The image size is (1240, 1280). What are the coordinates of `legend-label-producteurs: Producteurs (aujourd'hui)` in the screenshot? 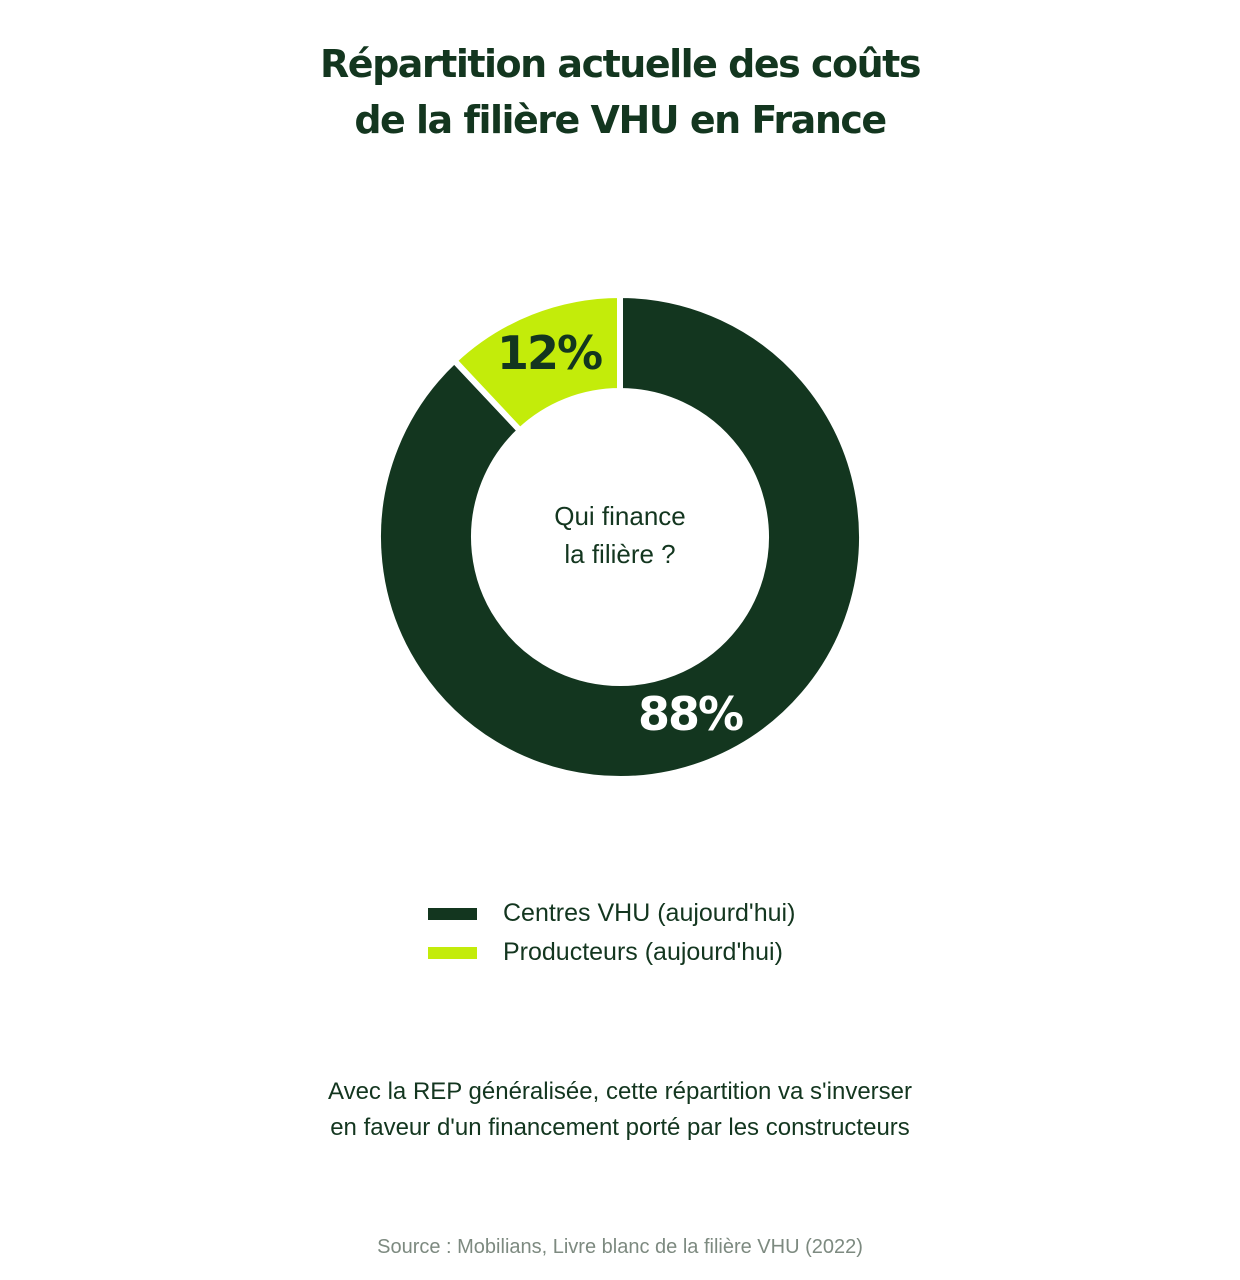 It's located at (643, 952).